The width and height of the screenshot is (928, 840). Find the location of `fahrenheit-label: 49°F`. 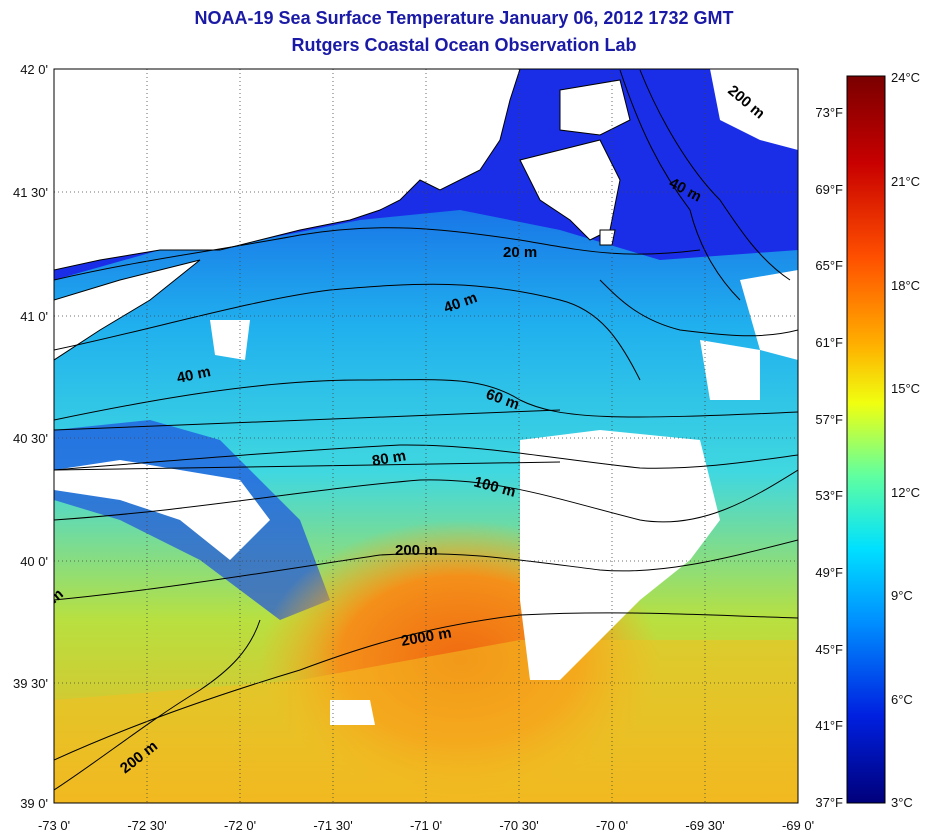

fahrenheit-label: 49°F is located at coordinates (829, 572).